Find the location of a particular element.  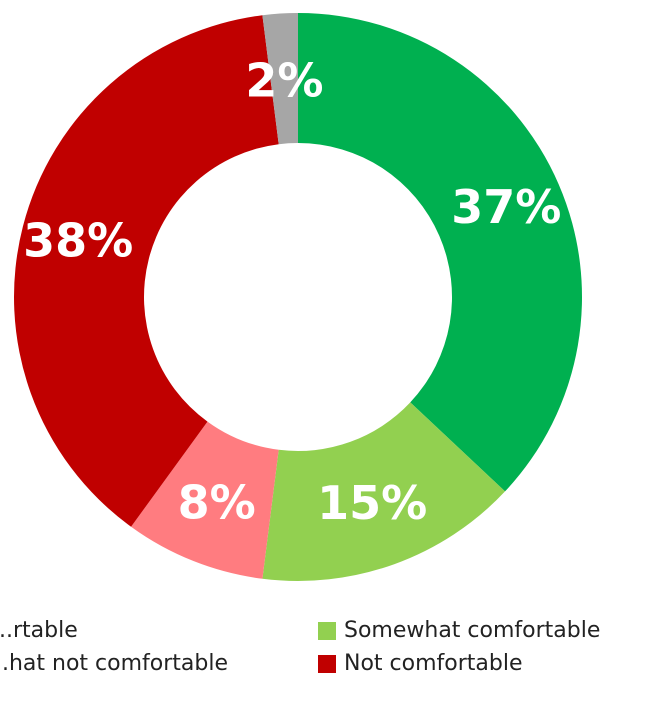

slice-unsure is located at coordinates (280, 79).